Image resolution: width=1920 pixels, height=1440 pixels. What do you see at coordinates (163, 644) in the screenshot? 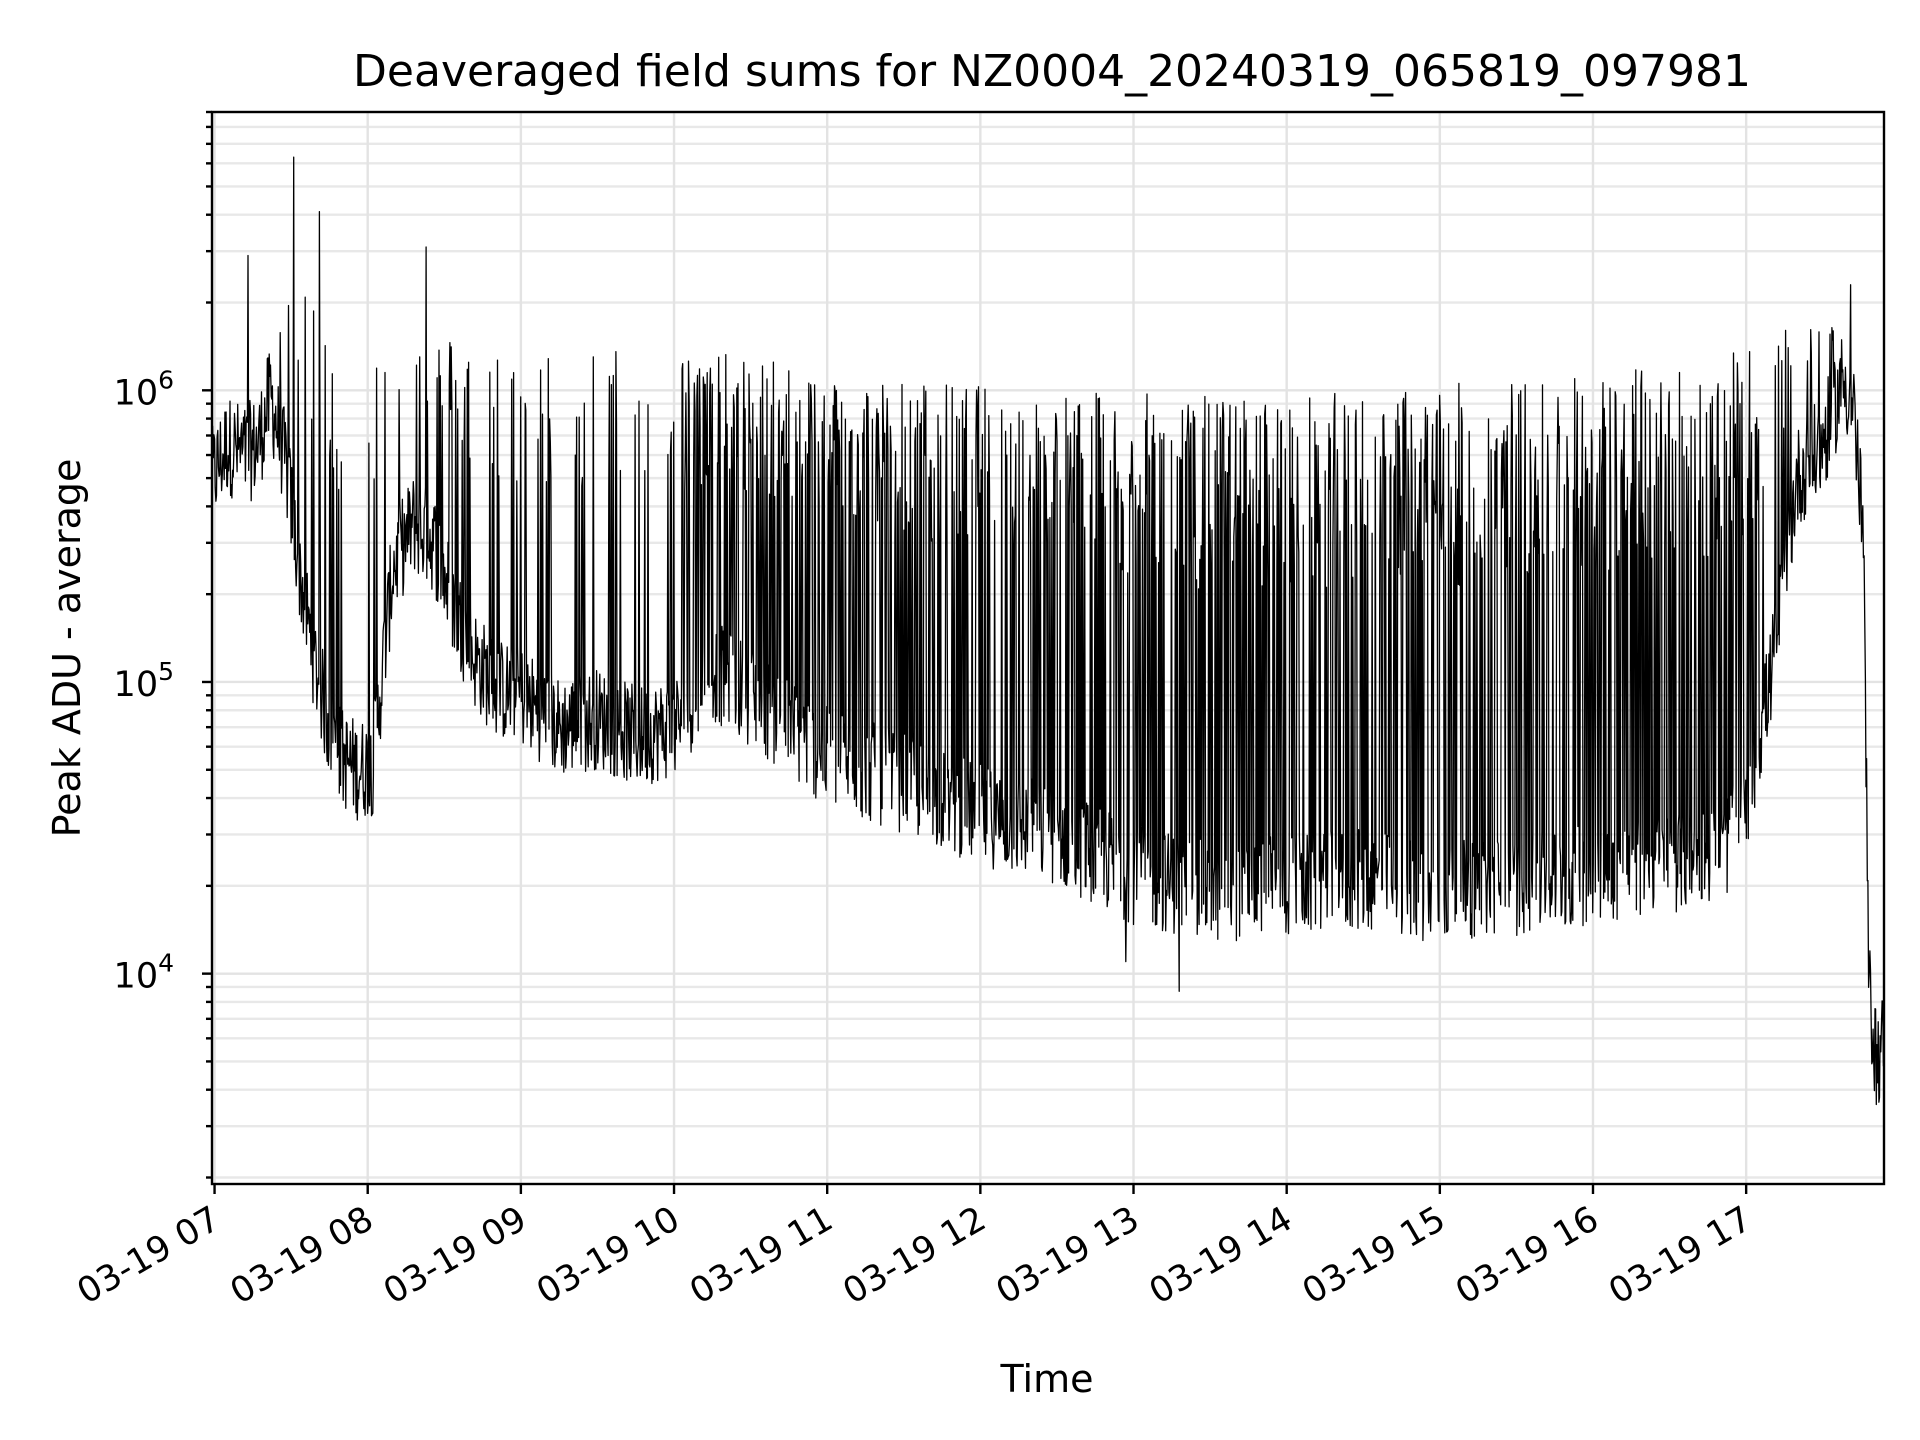
I see `y-axis: 10⁴ 10⁵ 10⁶` at bounding box center [163, 644].